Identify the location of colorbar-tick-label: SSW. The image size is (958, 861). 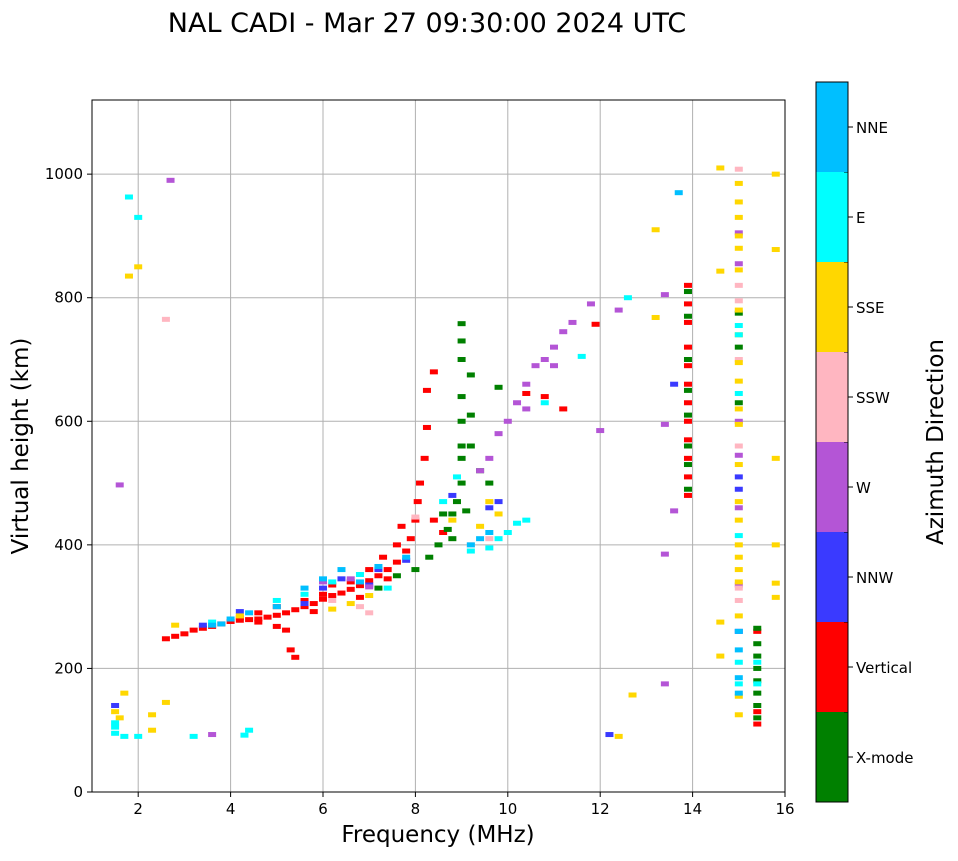
(873, 398).